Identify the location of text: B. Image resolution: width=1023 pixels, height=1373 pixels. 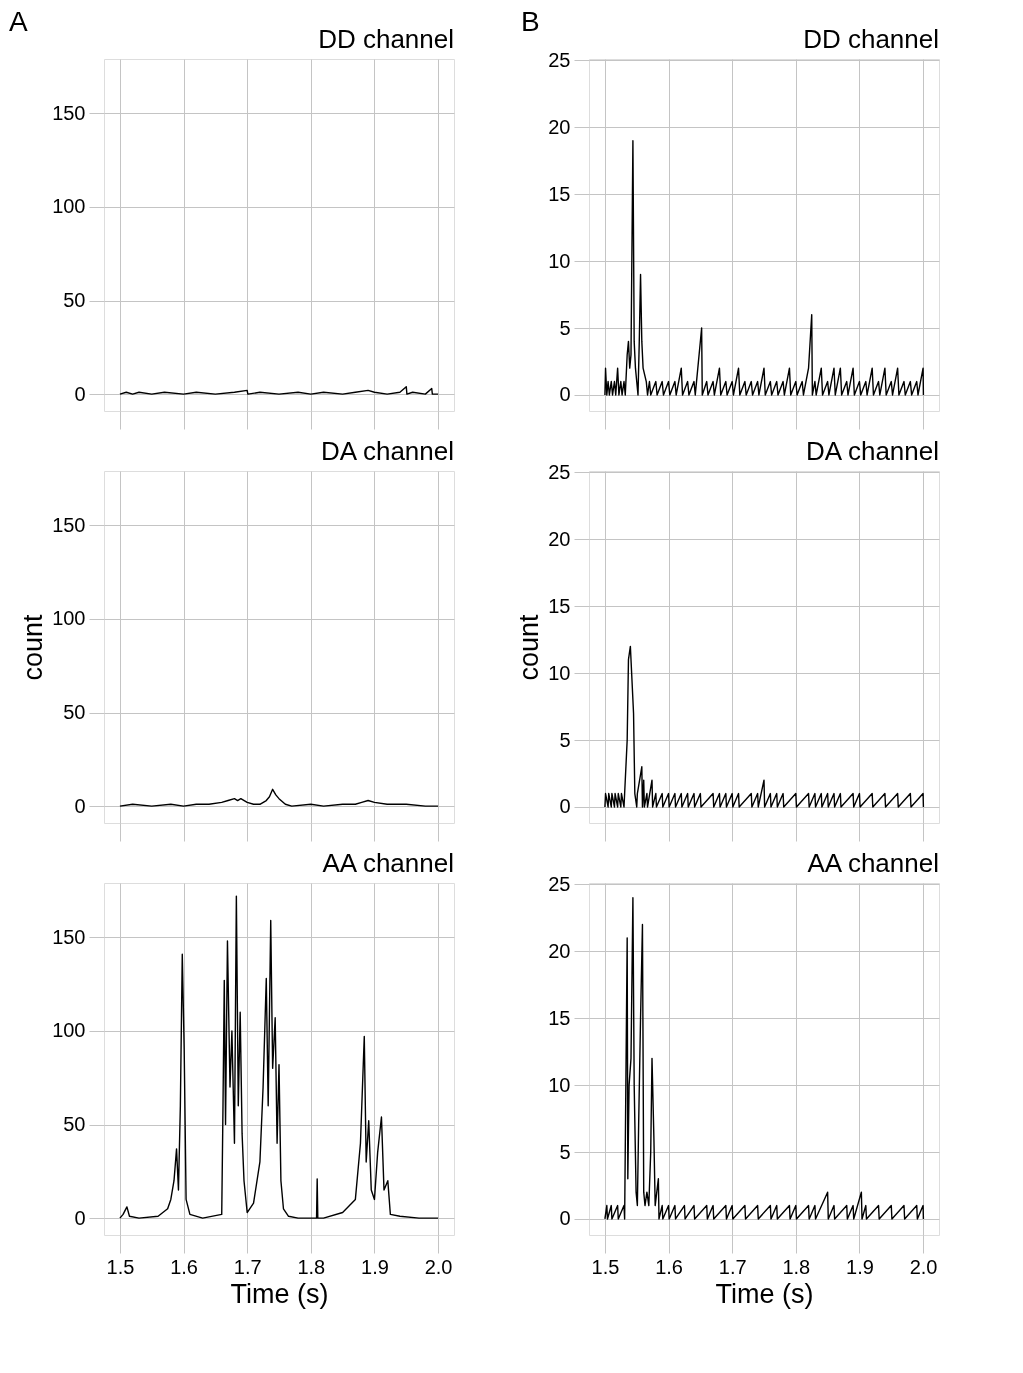
(530, 21).